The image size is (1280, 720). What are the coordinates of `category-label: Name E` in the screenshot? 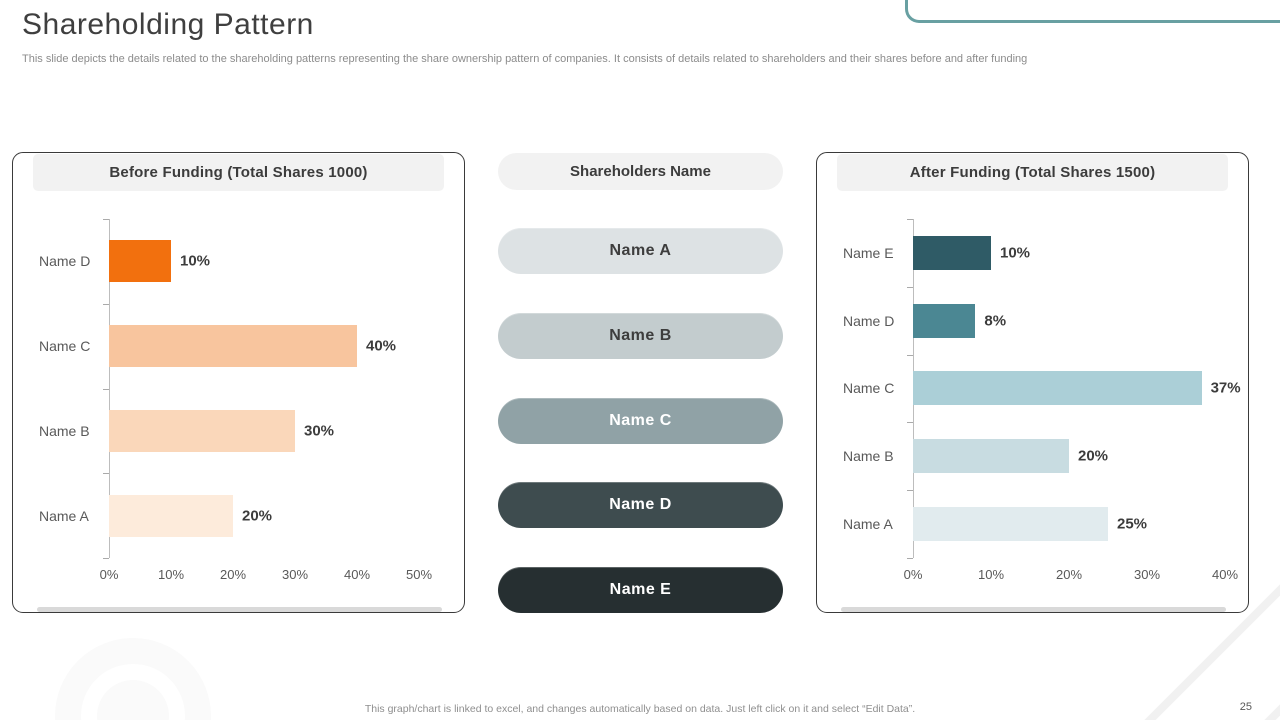 It's located at (868, 252).